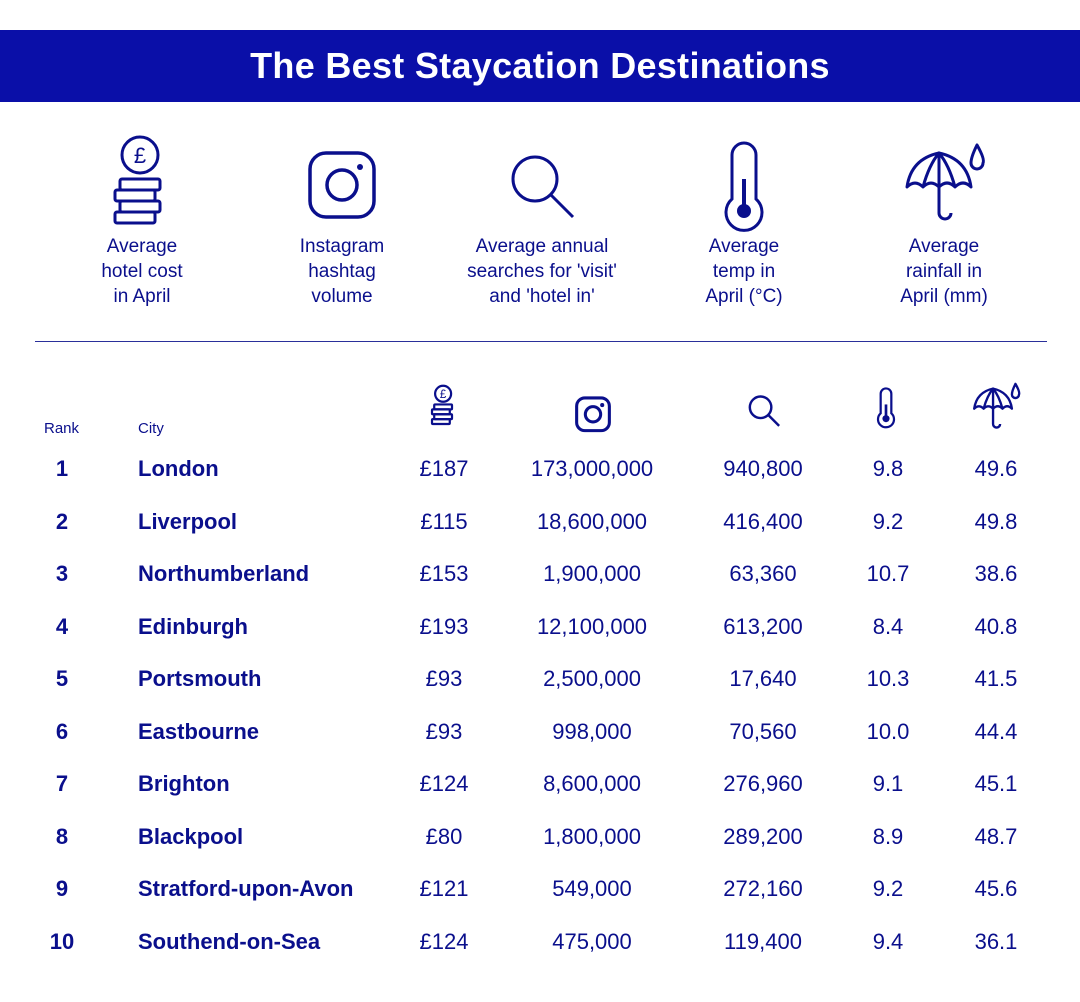  Describe the element at coordinates (996, 783) in the screenshot. I see `rainfall-cell: 45.1` at that location.